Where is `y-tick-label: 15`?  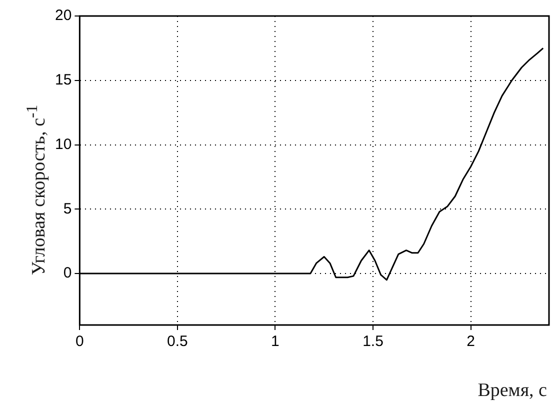
y-tick-label: 15 is located at coordinates (63, 80).